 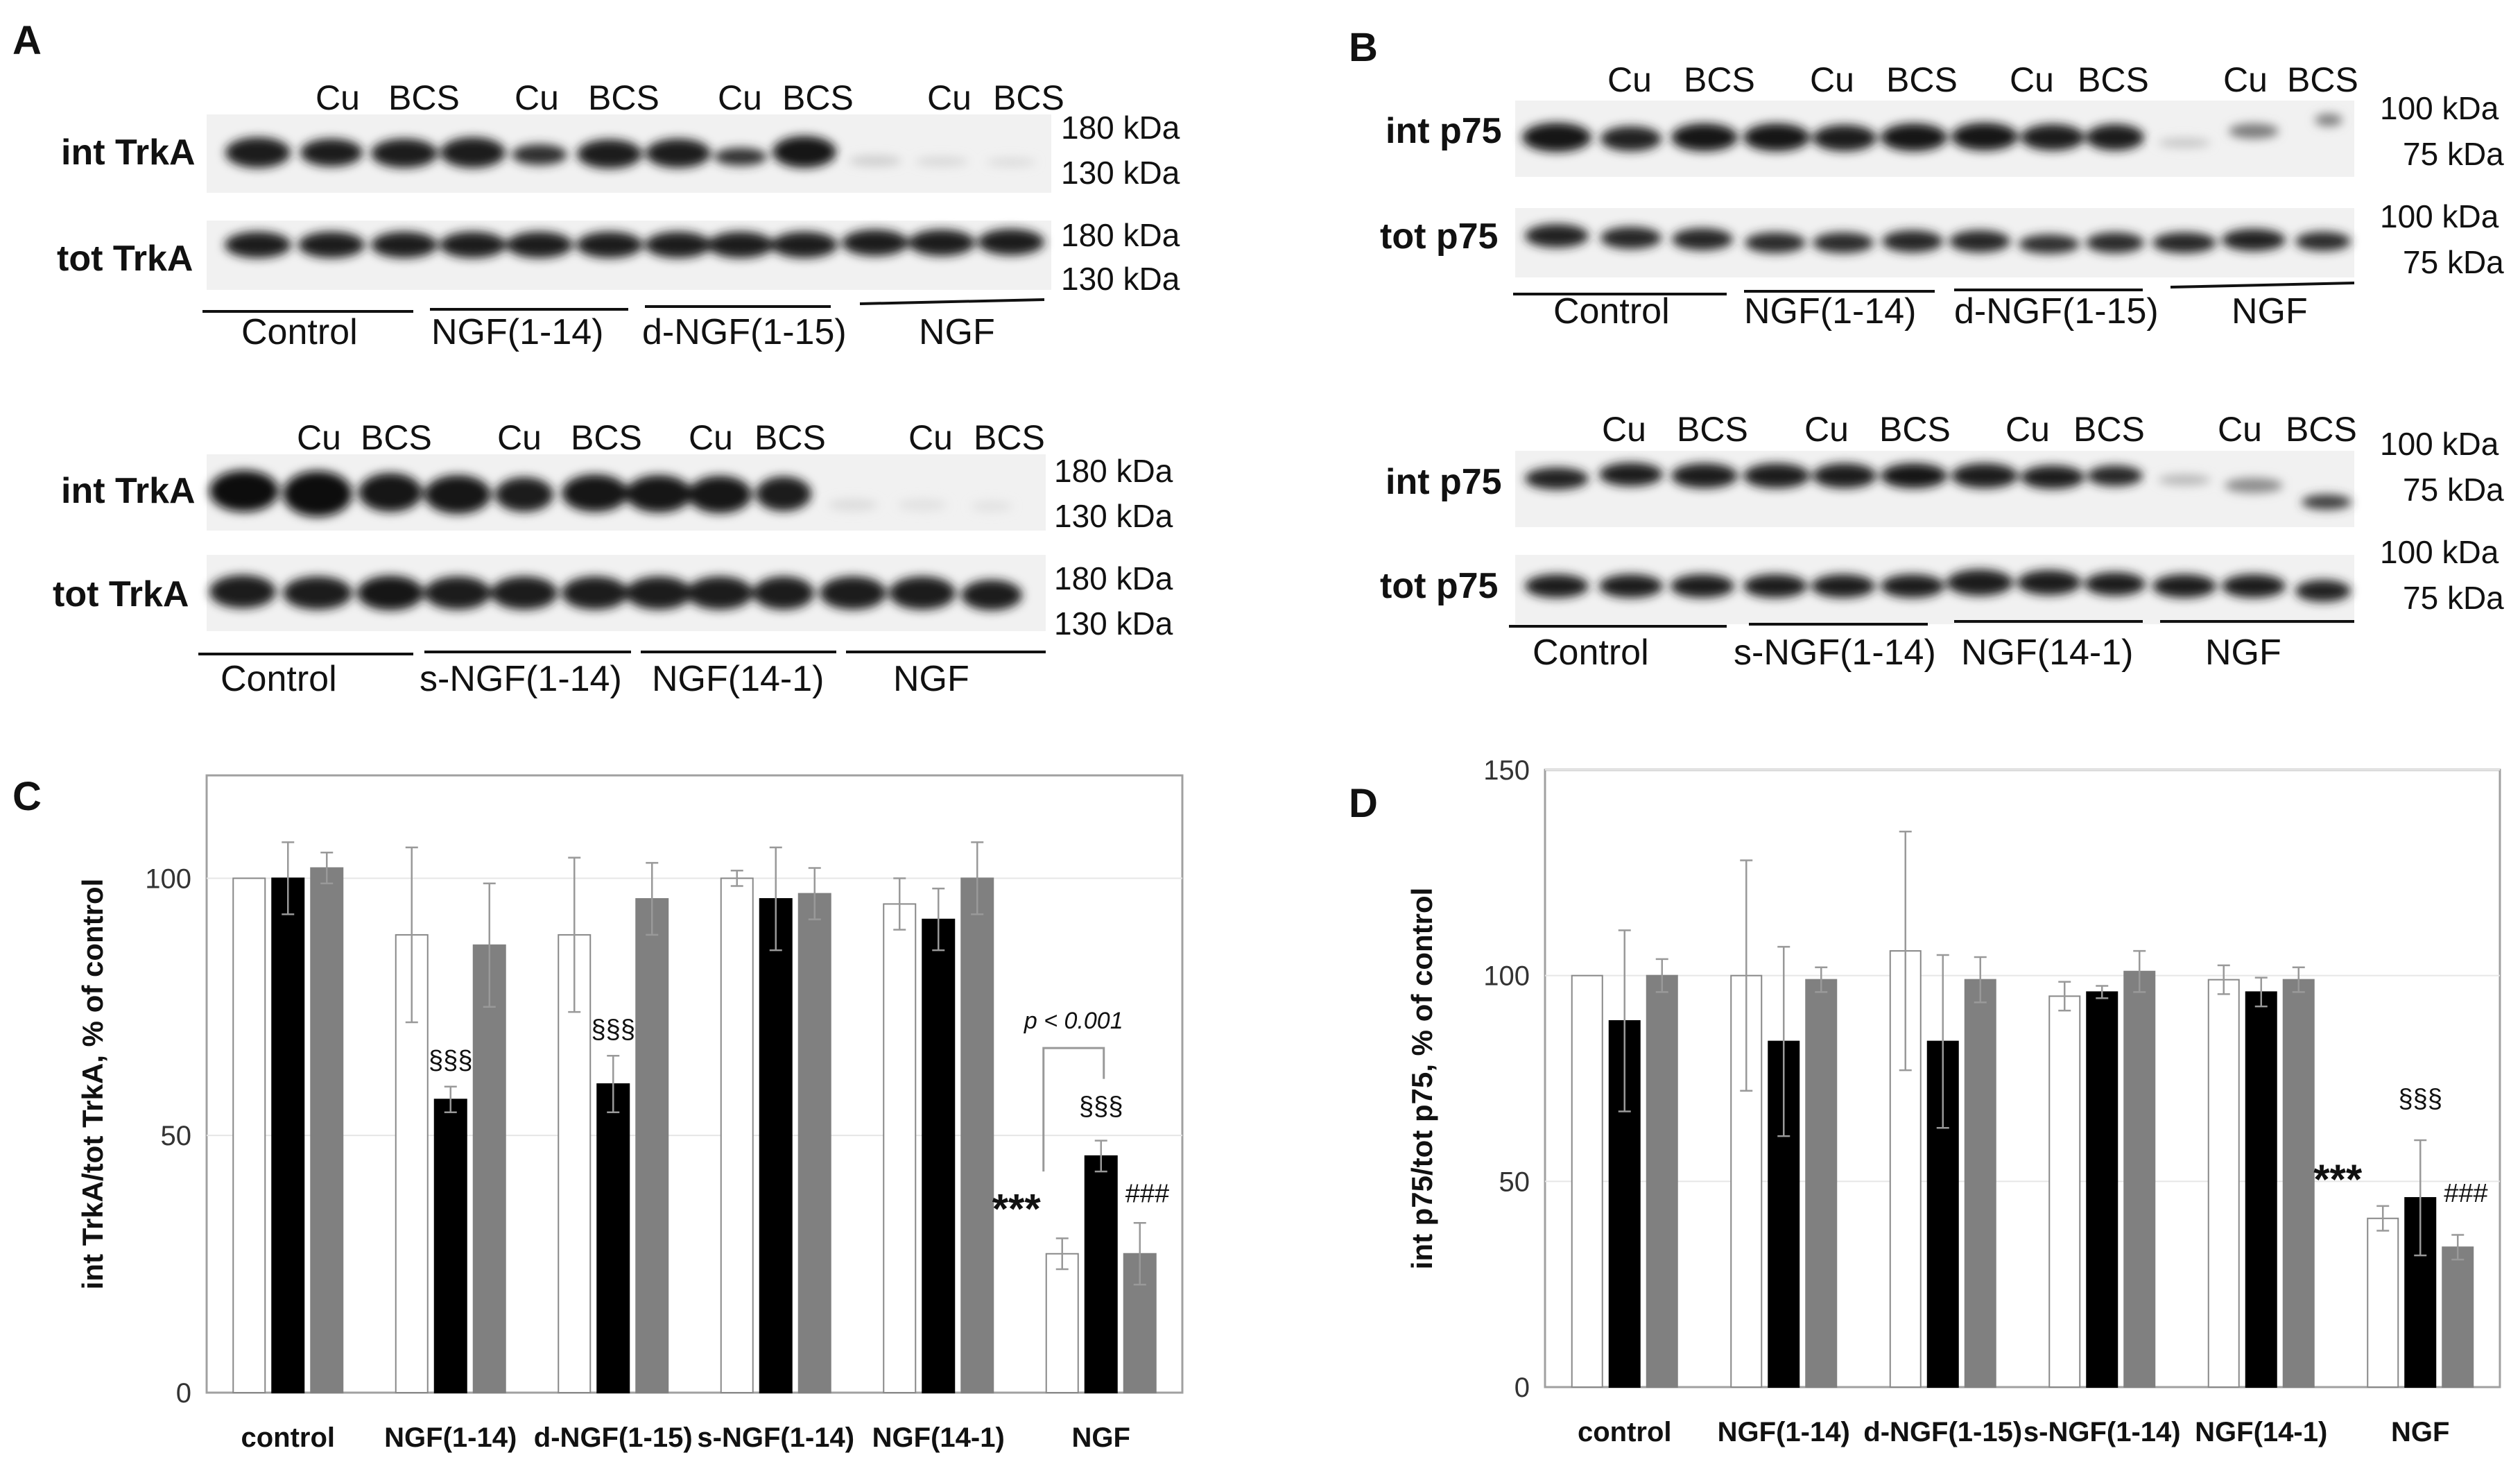 I want to click on tot-trka-label: tot TrkA, so click(x=125, y=259).